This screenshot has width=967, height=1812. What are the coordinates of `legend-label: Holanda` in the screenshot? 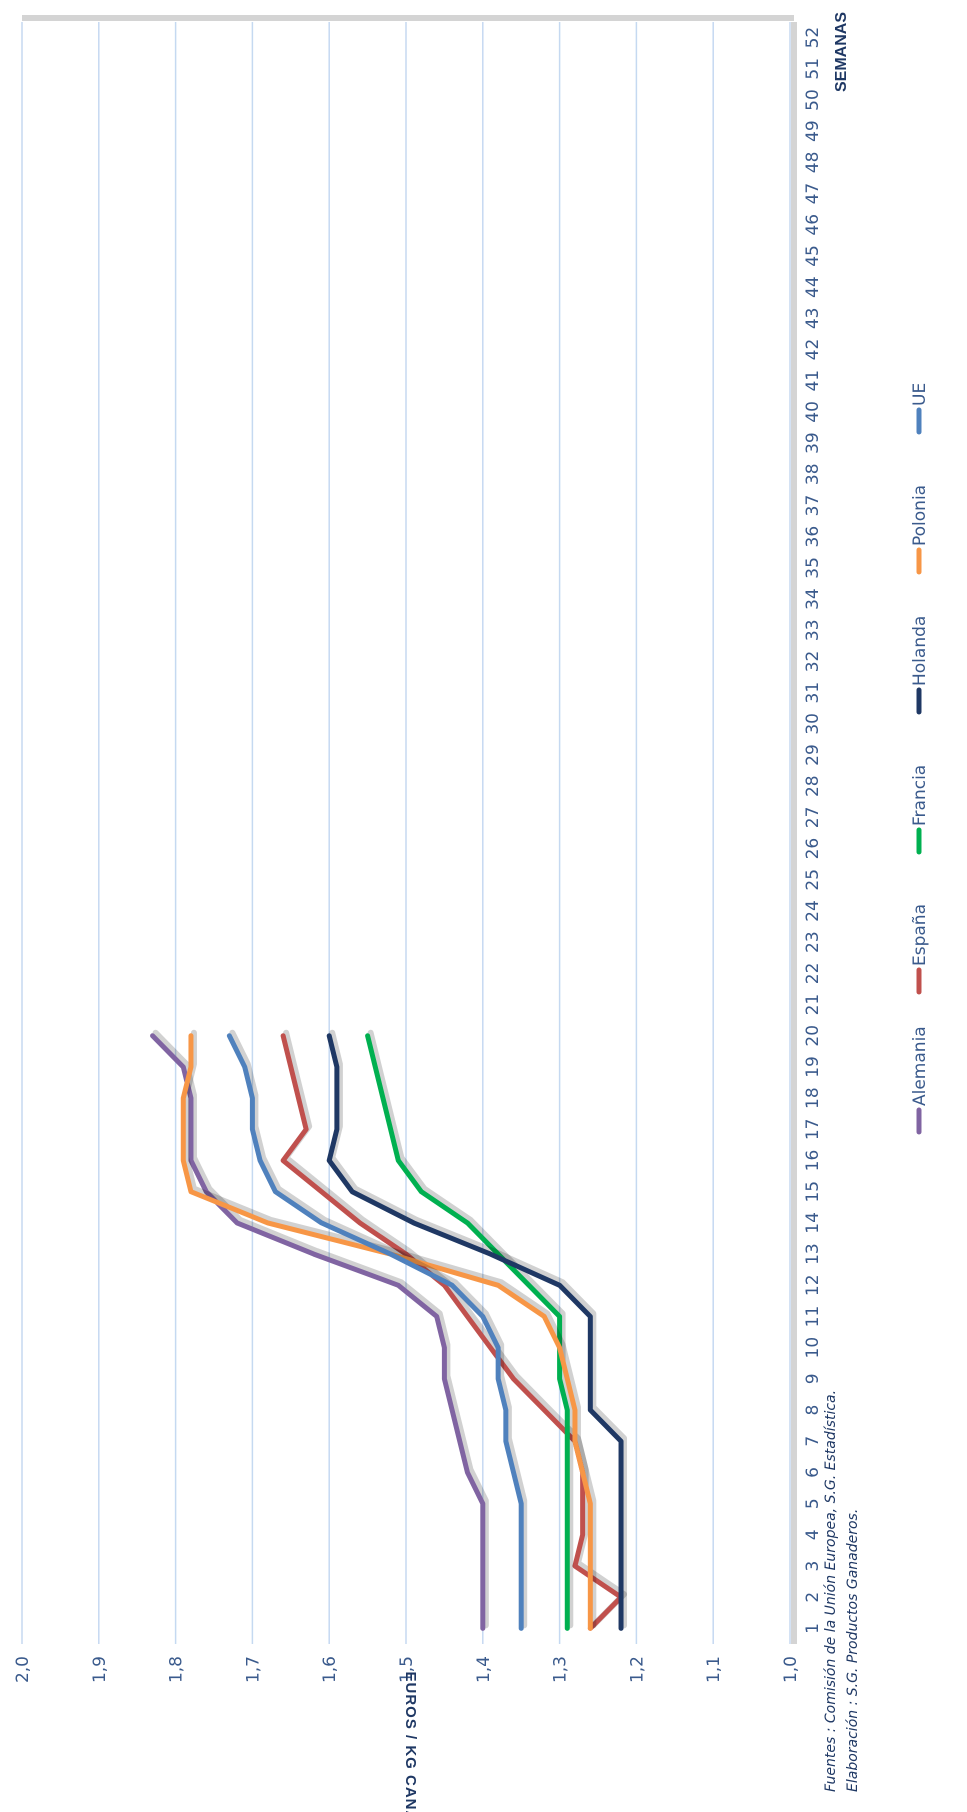 It's located at (920, 651).